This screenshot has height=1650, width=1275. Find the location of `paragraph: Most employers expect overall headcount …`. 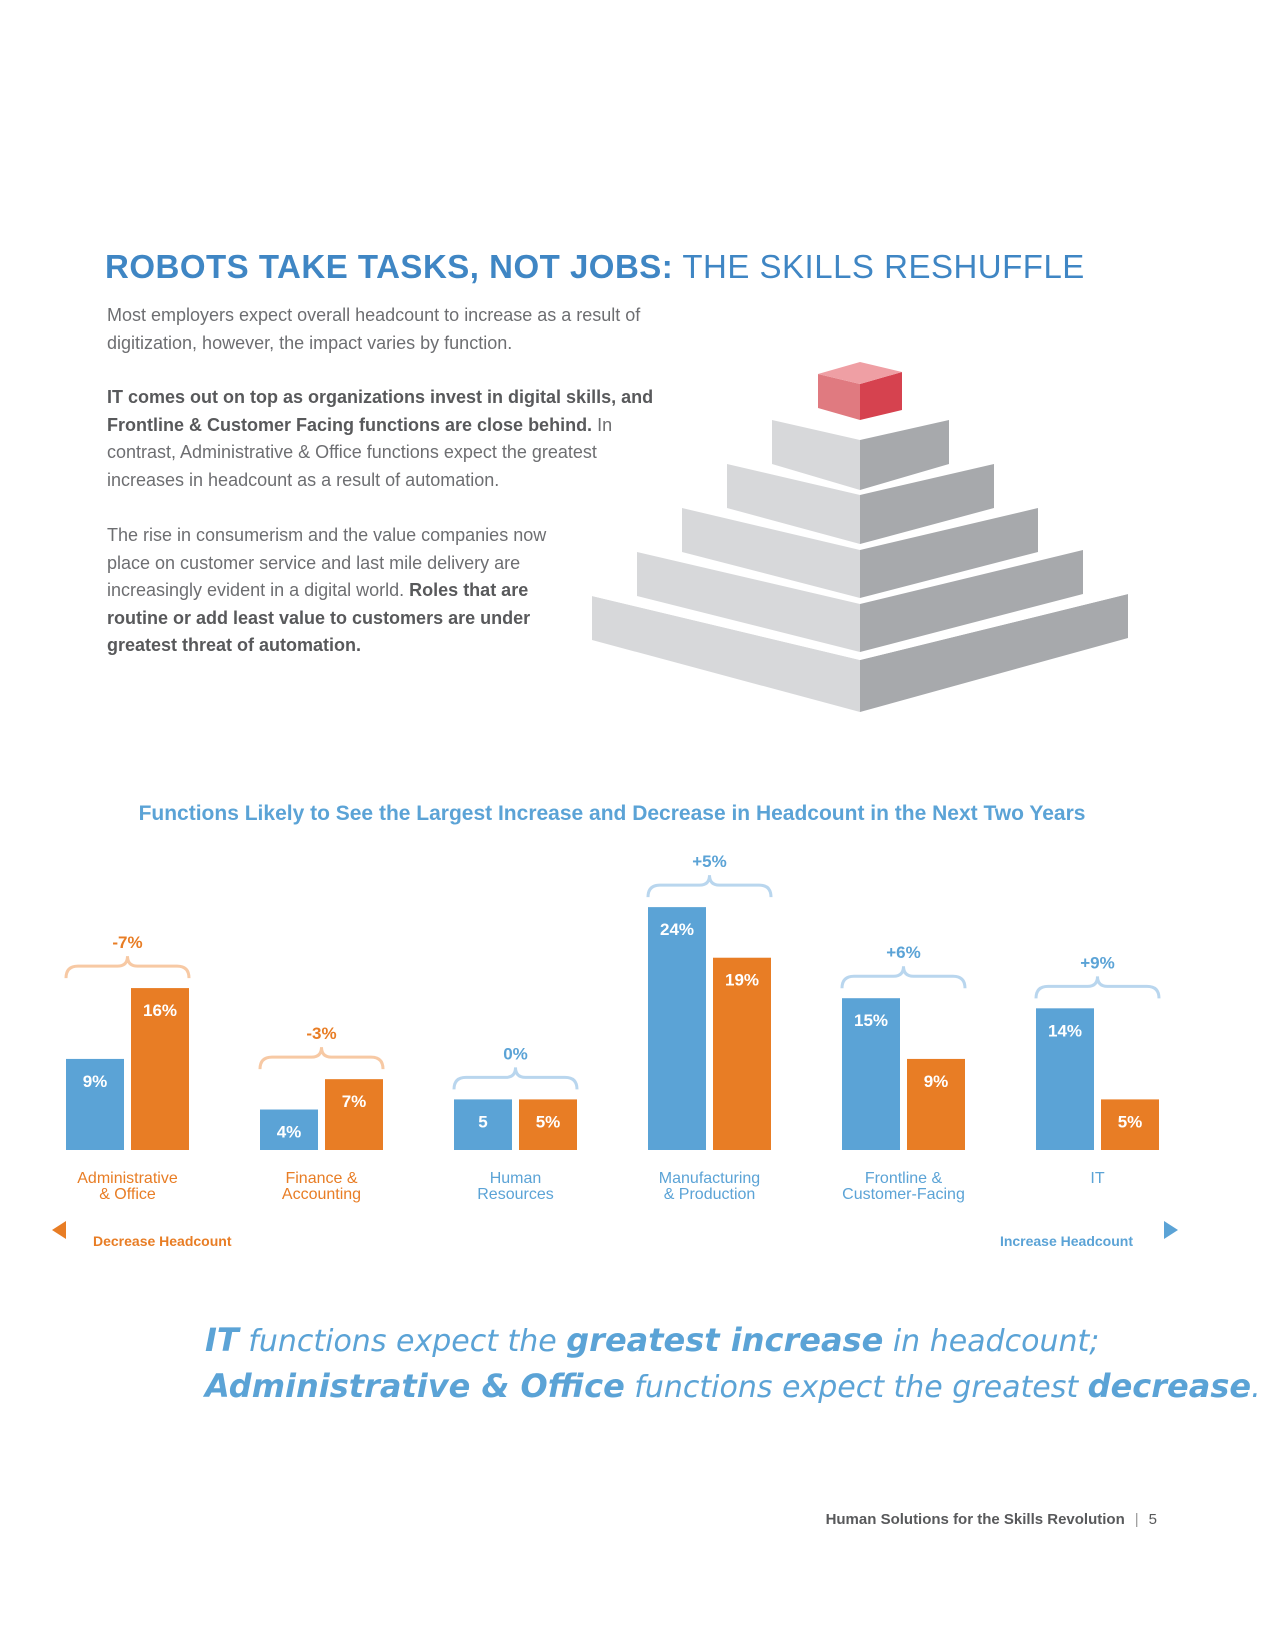

paragraph: Most employers expect overall headcount … is located at coordinates (374, 329).